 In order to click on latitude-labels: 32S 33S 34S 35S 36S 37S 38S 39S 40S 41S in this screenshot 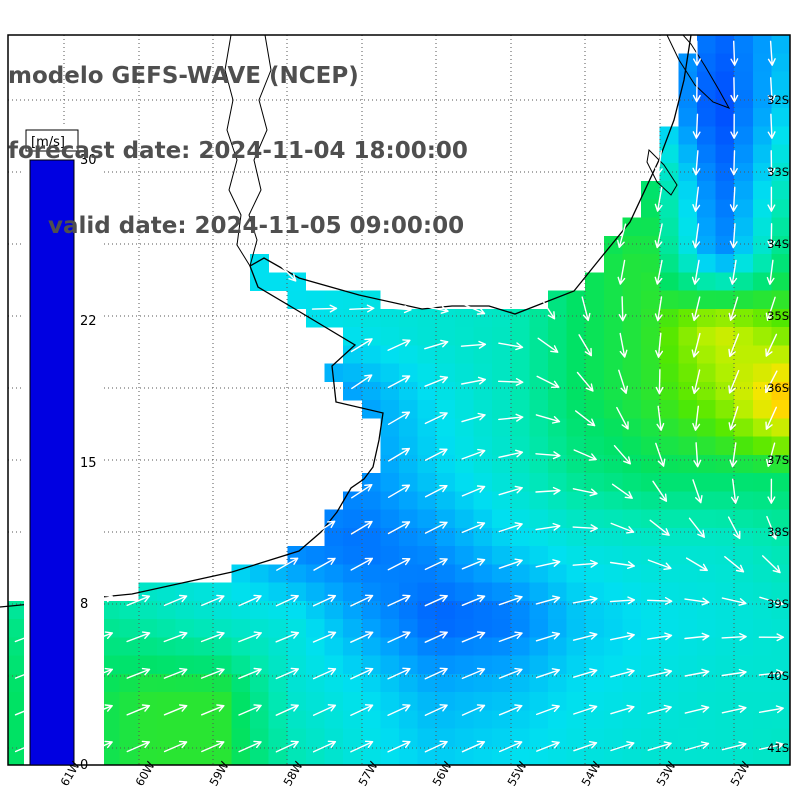, I will do `click(778, 424)`.